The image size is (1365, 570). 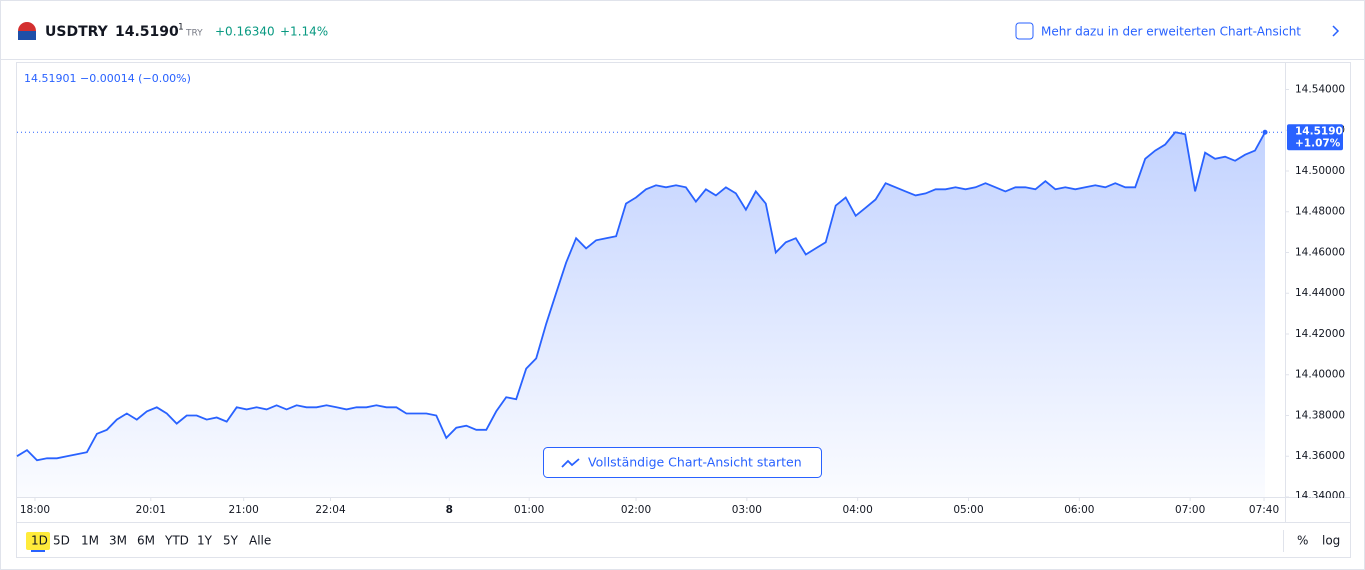 What do you see at coordinates (1264, 510) in the screenshot?
I see `x-tick-label: 07:40` at bounding box center [1264, 510].